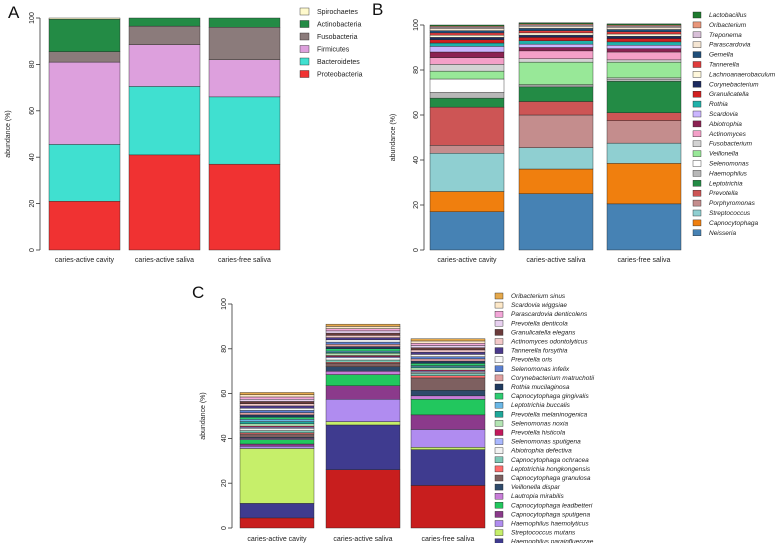 The height and width of the screenshot is (543, 778). What do you see at coordinates (552, 541) in the screenshot?
I see `legend-label: Haemophilus parainfluenzae` at bounding box center [552, 541].